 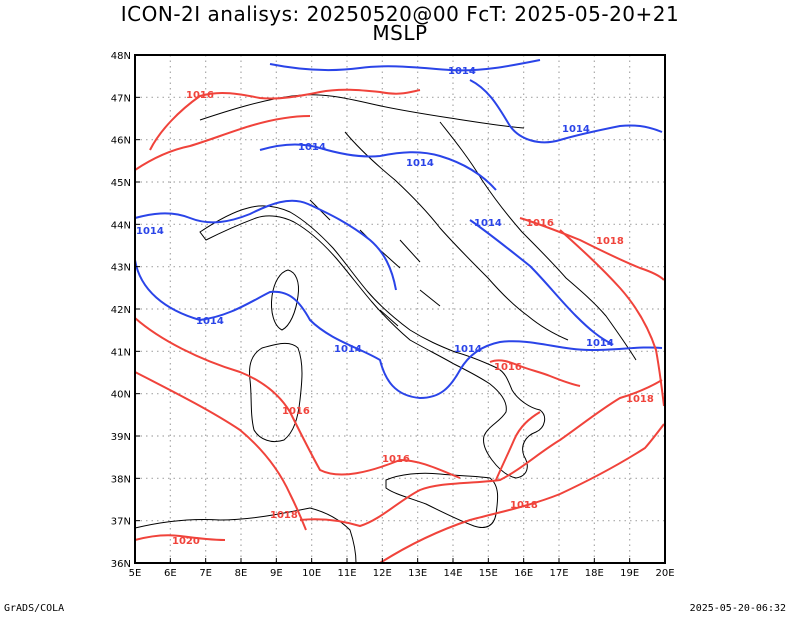 I want to click on map-subtitle: MSLP, so click(x=400, y=33).